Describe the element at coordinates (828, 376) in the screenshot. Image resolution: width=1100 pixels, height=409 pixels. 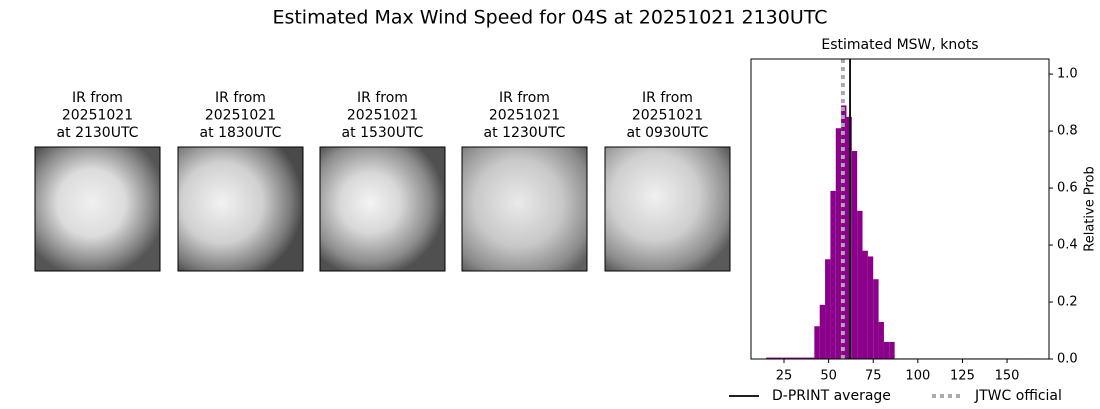
I see `x-tick-label: 50` at that location.